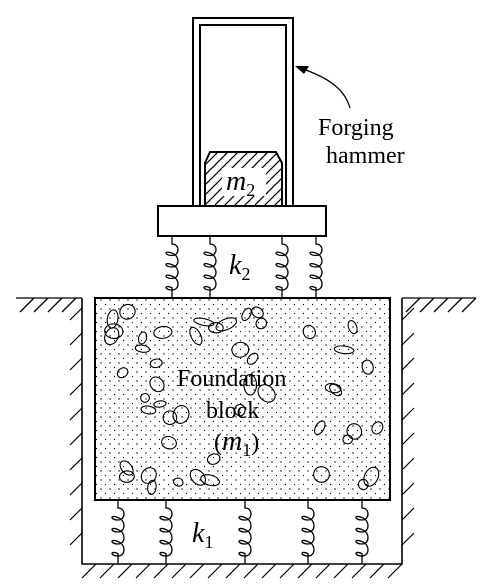 The height and width of the screenshot is (585, 490). What do you see at coordinates (439, 305) in the screenshot?
I see `ground-right` at bounding box center [439, 305].